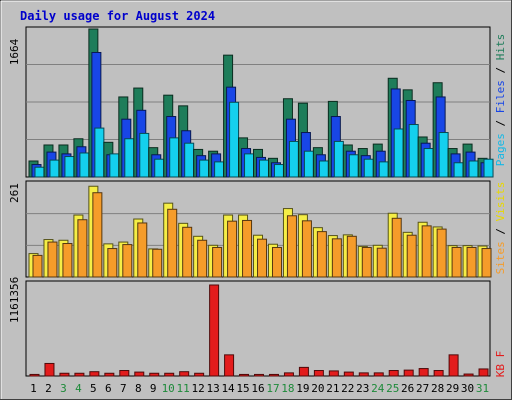  What do you see at coordinates (138, 388) in the screenshot?
I see `x-tick-label-day-8: 8` at bounding box center [138, 388].